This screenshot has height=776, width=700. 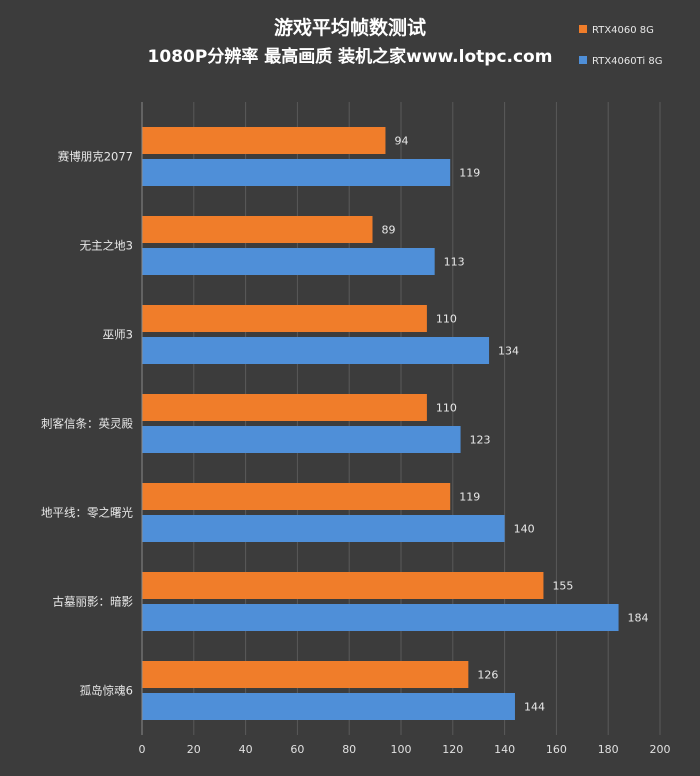 What do you see at coordinates (349, 749) in the screenshot?
I see `x-tick-label: 80` at bounding box center [349, 749].